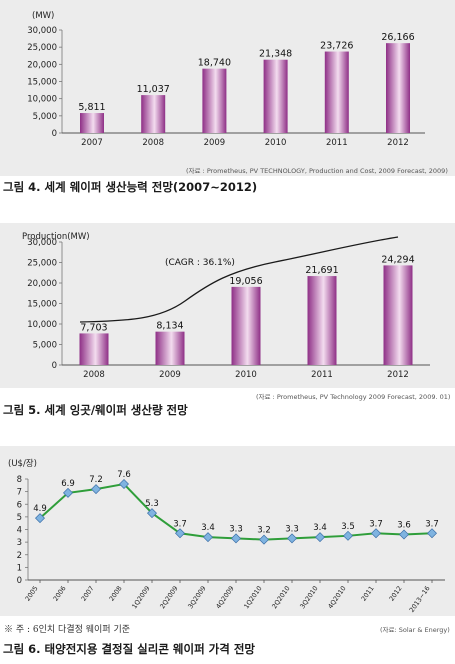 This screenshot has height=664, width=455. What do you see at coordinates (68, 484) in the screenshot?
I see `chart3-value-label: 6.9` at bounding box center [68, 484].